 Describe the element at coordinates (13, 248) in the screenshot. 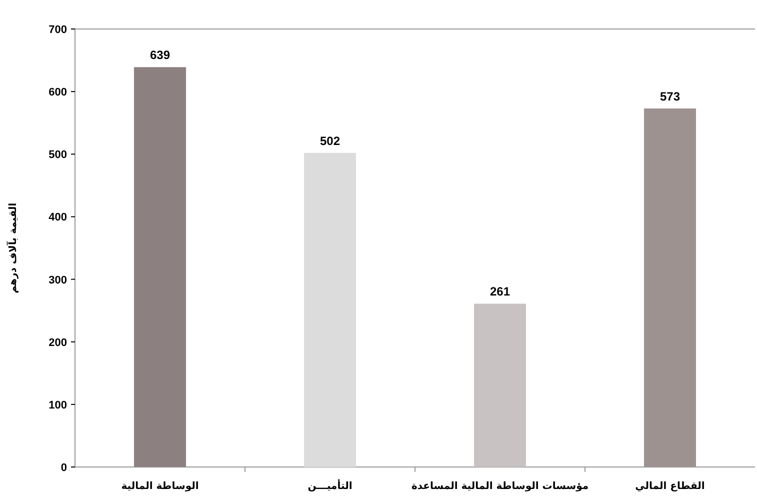

I see `ylabel: القيمة بآلاف درهم` at that location.